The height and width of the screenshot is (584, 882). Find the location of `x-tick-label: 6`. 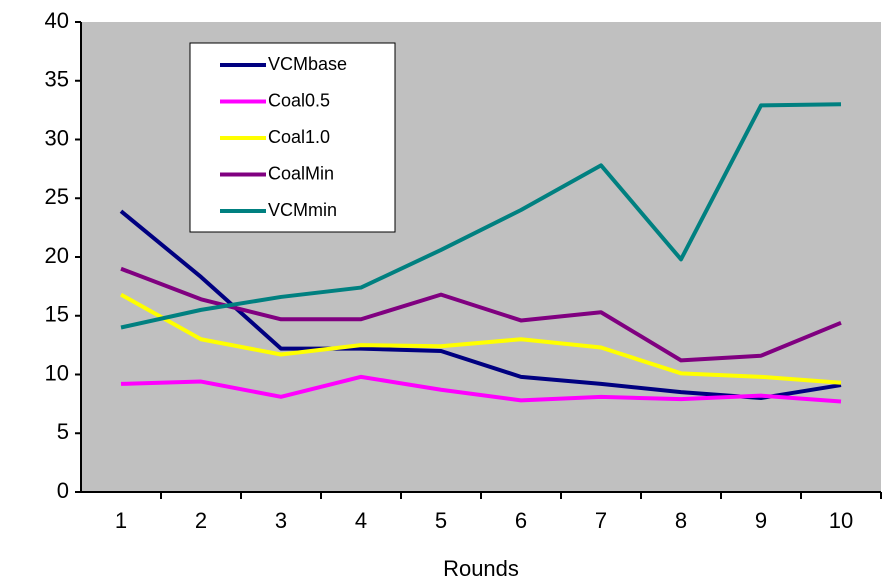

x-tick-label: 6 is located at coordinates (521, 520).